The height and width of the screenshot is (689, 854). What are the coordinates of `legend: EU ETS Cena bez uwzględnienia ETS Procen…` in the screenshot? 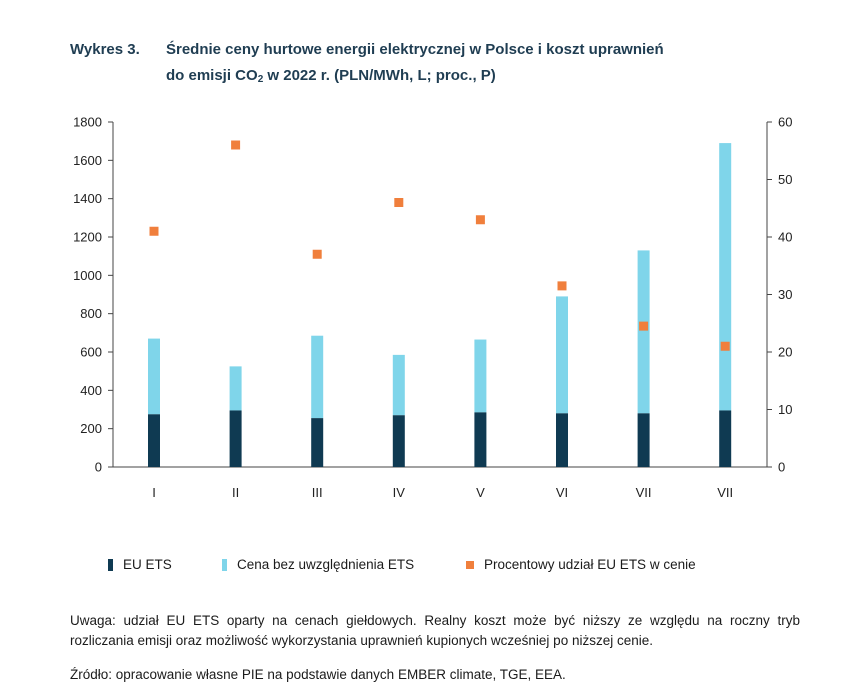 It's located at (458, 567).